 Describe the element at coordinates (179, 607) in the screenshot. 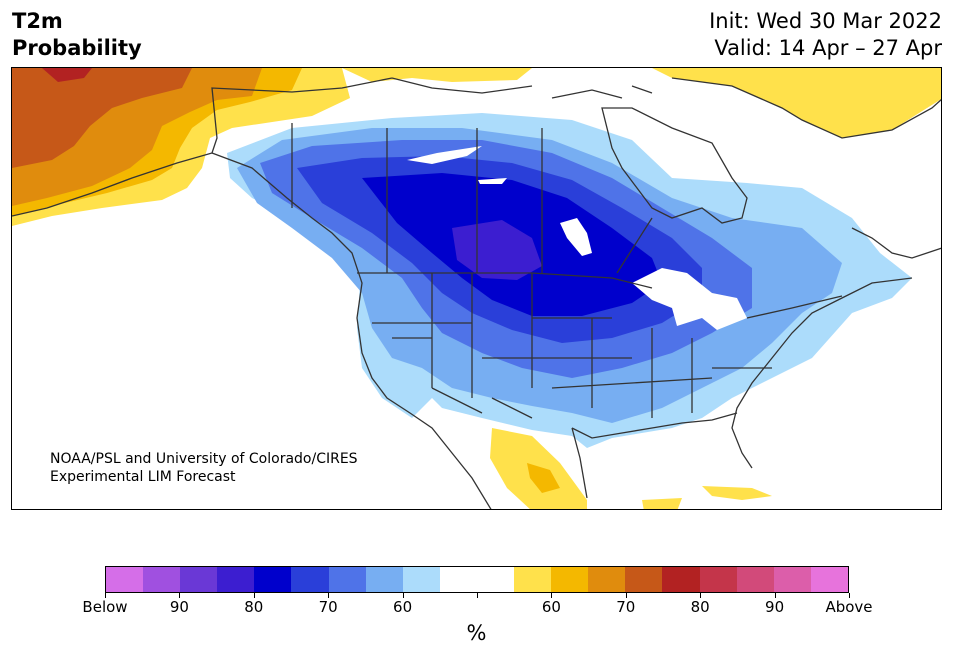

I see `colorbar-tick-label-1: 90` at that location.